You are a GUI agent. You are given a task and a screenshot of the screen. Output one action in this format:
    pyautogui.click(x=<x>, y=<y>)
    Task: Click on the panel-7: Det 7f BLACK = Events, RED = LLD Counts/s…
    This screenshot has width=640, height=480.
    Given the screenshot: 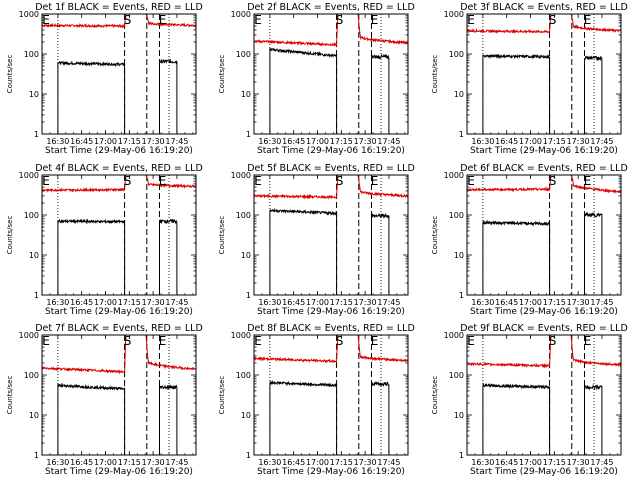 What is the action you would take?
    pyautogui.click(x=104, y=400)
    